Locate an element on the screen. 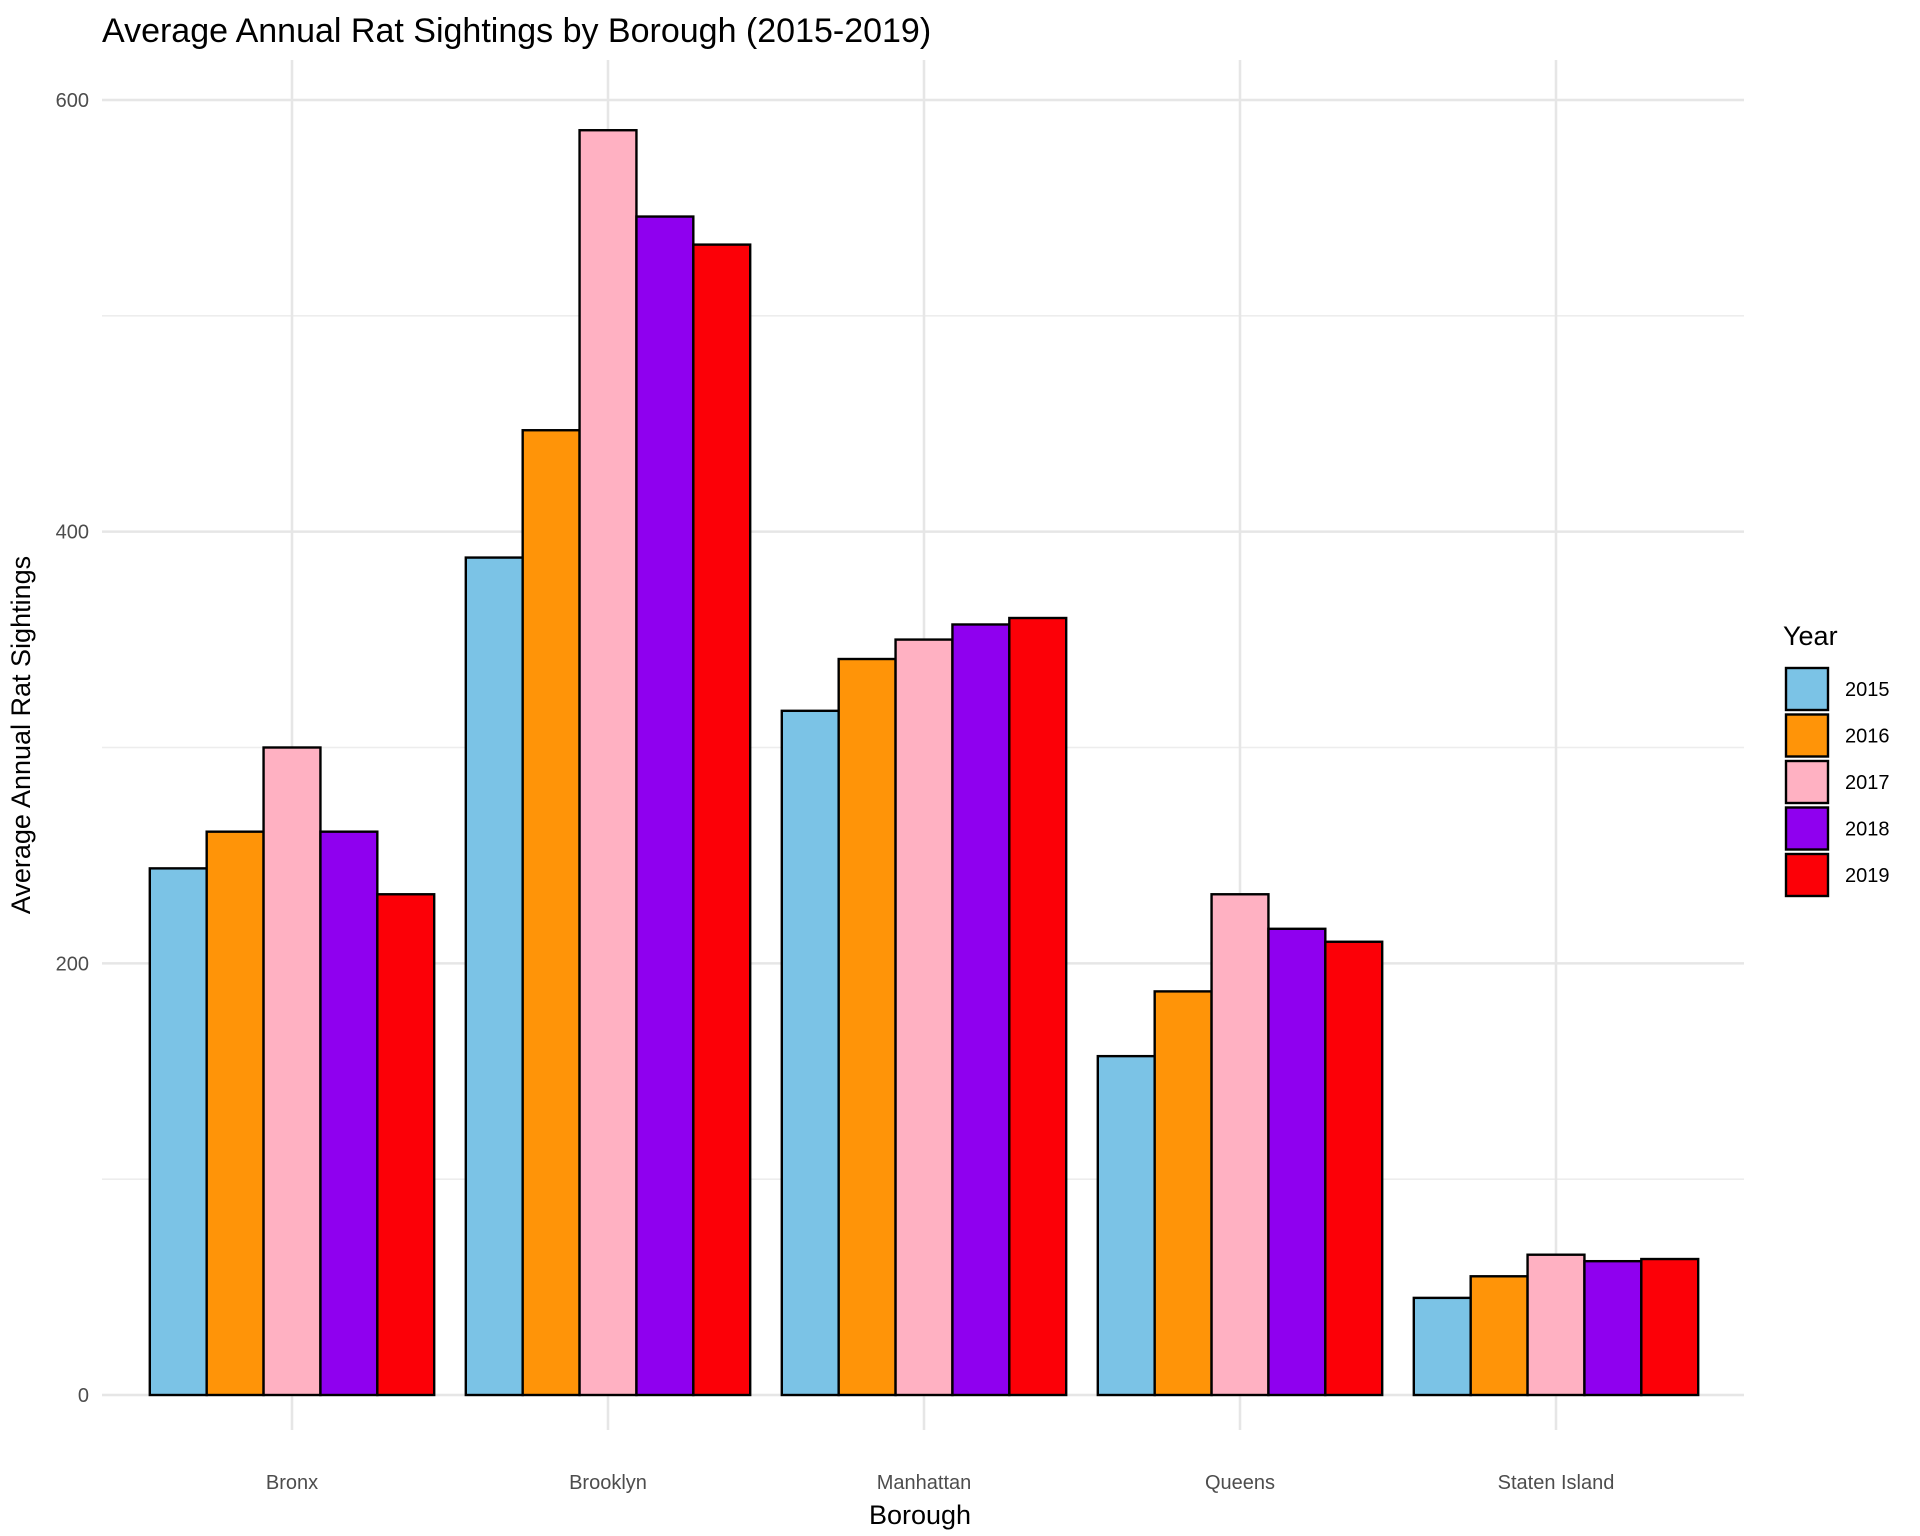 The width and height of the screenshot is (1920, 1536). x-tick-label: Queens is located at coordinates (1240, 1483).